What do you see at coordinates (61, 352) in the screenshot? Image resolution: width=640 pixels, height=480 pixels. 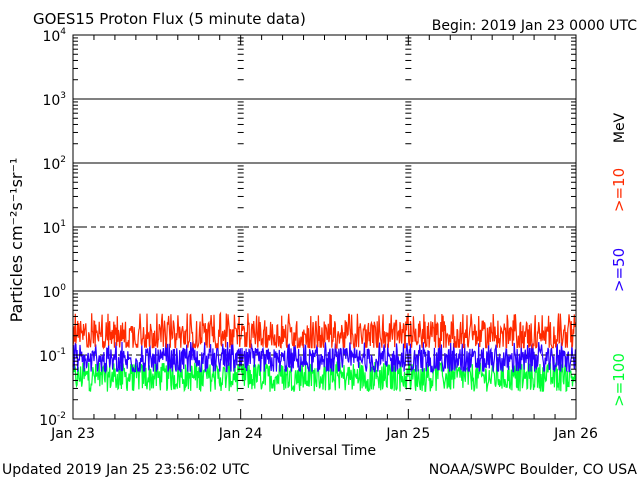 I see `y-tick-exp: -1` at bounding box center [61, 352].